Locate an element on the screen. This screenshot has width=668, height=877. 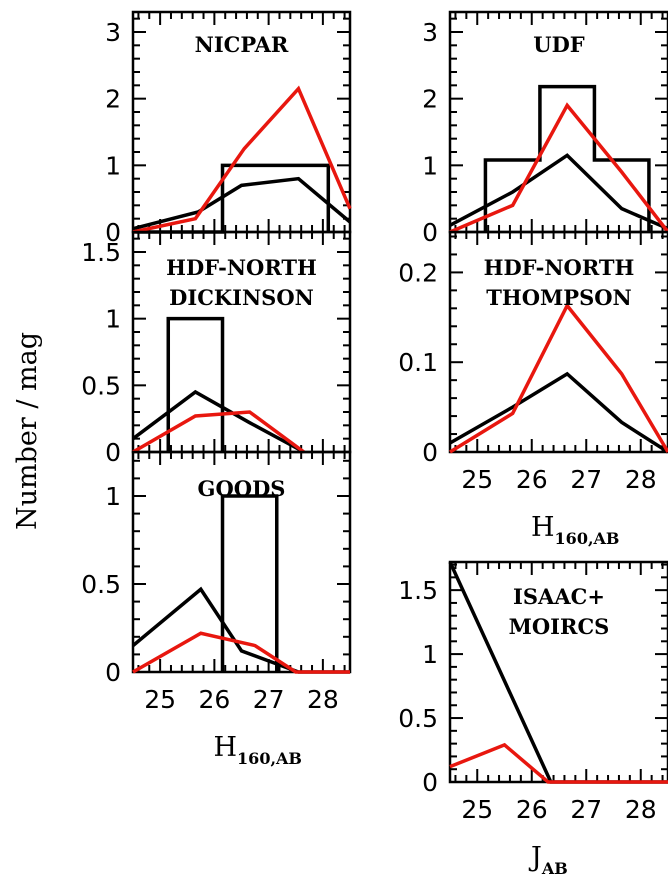
panel-title: NICPAR is located at coordinates (242, 44).